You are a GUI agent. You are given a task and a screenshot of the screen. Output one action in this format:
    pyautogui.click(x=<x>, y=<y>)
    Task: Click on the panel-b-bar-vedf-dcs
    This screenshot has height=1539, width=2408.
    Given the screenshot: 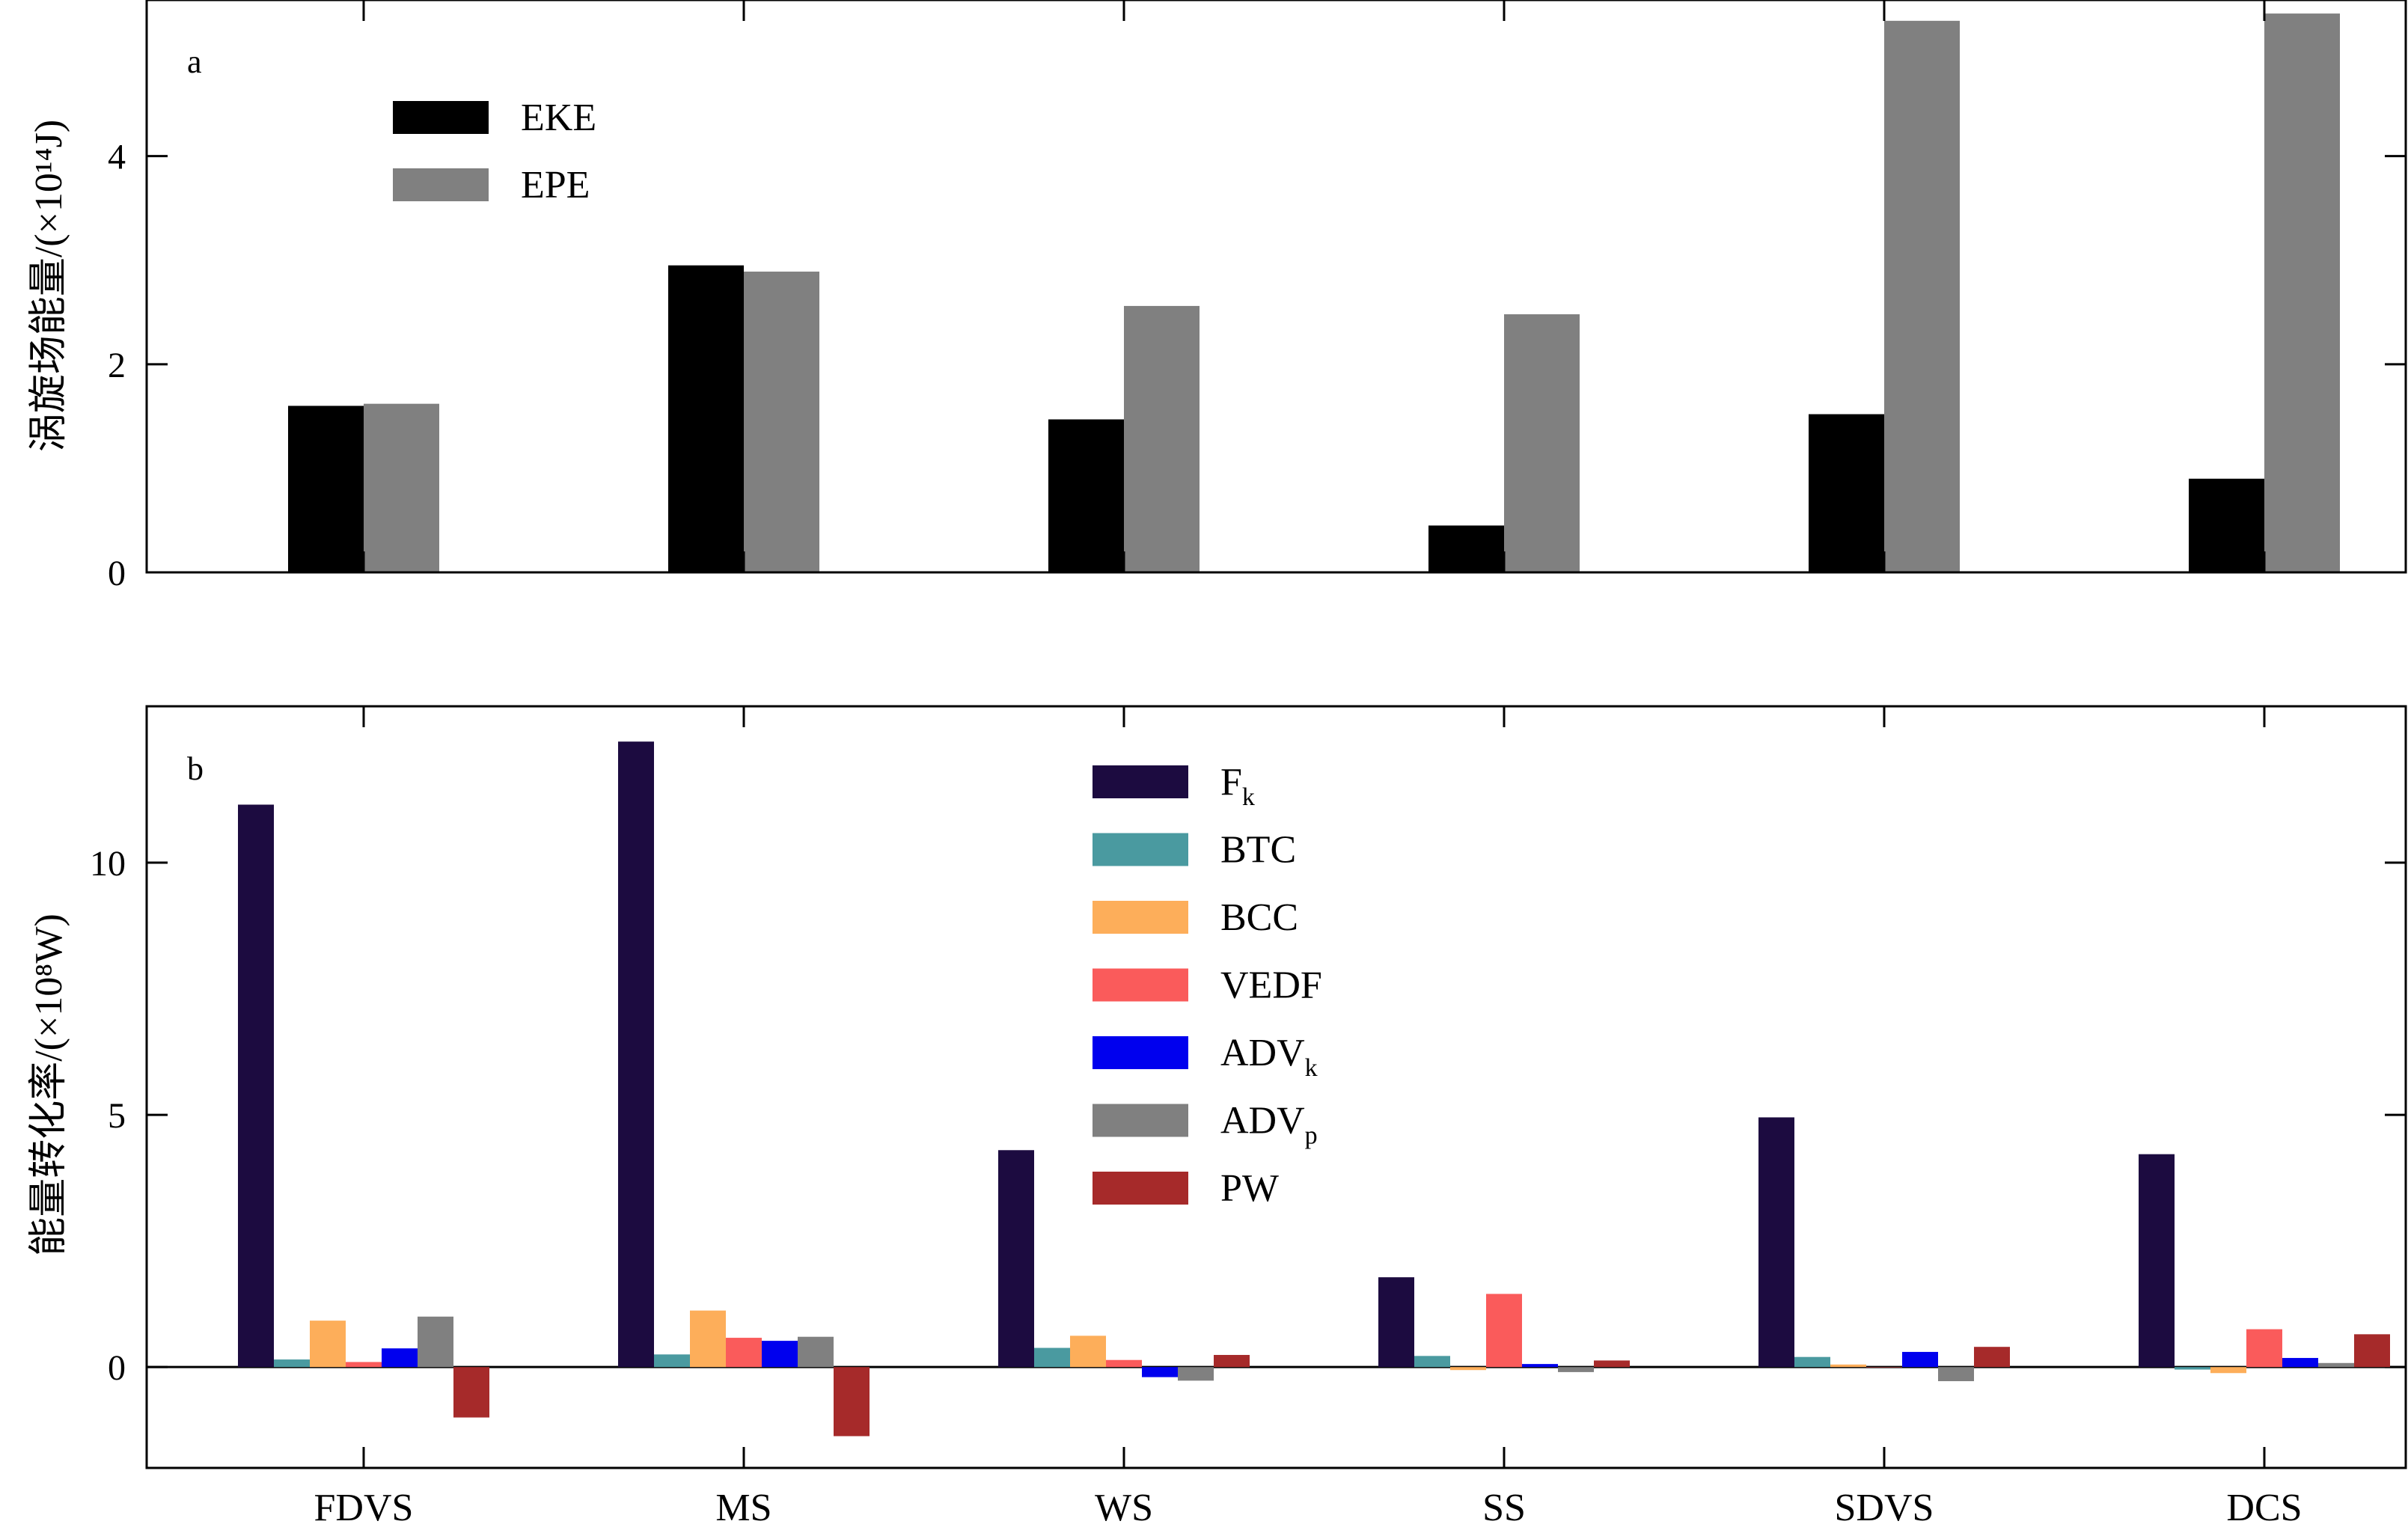 What is the action you would take?
    pyautogui.click(x=2264, y=1348)
    